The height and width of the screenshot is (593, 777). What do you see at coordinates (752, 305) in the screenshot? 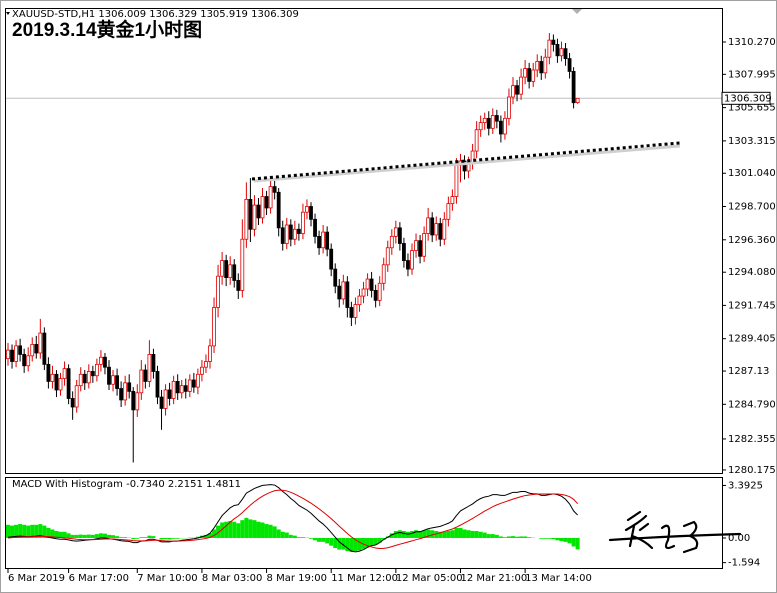
I see `y-tick-label: 1291.745` at bounding box center [752, 305].